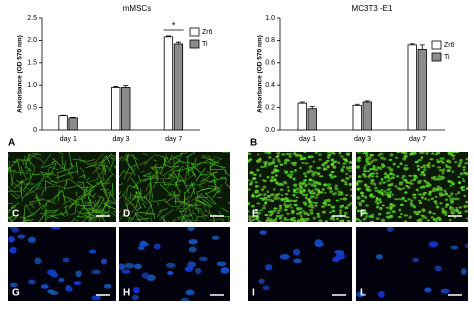  What do you see at coordinates (137, 8) in the screenshot?
I see `chart-title: mMSCs` at bounding box center [137, 8].